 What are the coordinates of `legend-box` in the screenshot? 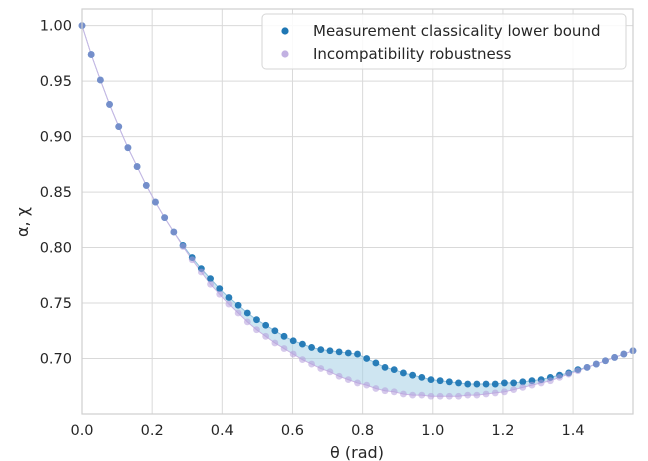 It's located at (444, 41).